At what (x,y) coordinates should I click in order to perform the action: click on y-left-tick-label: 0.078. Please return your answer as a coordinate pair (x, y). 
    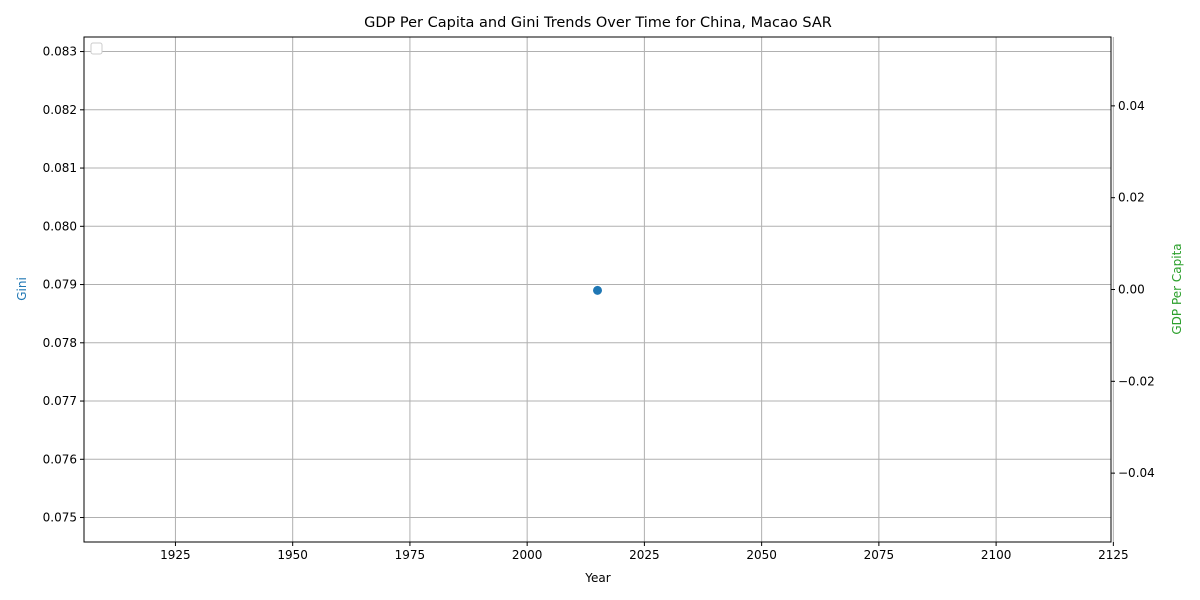
    Looking at the image, I should click on (60, 343).